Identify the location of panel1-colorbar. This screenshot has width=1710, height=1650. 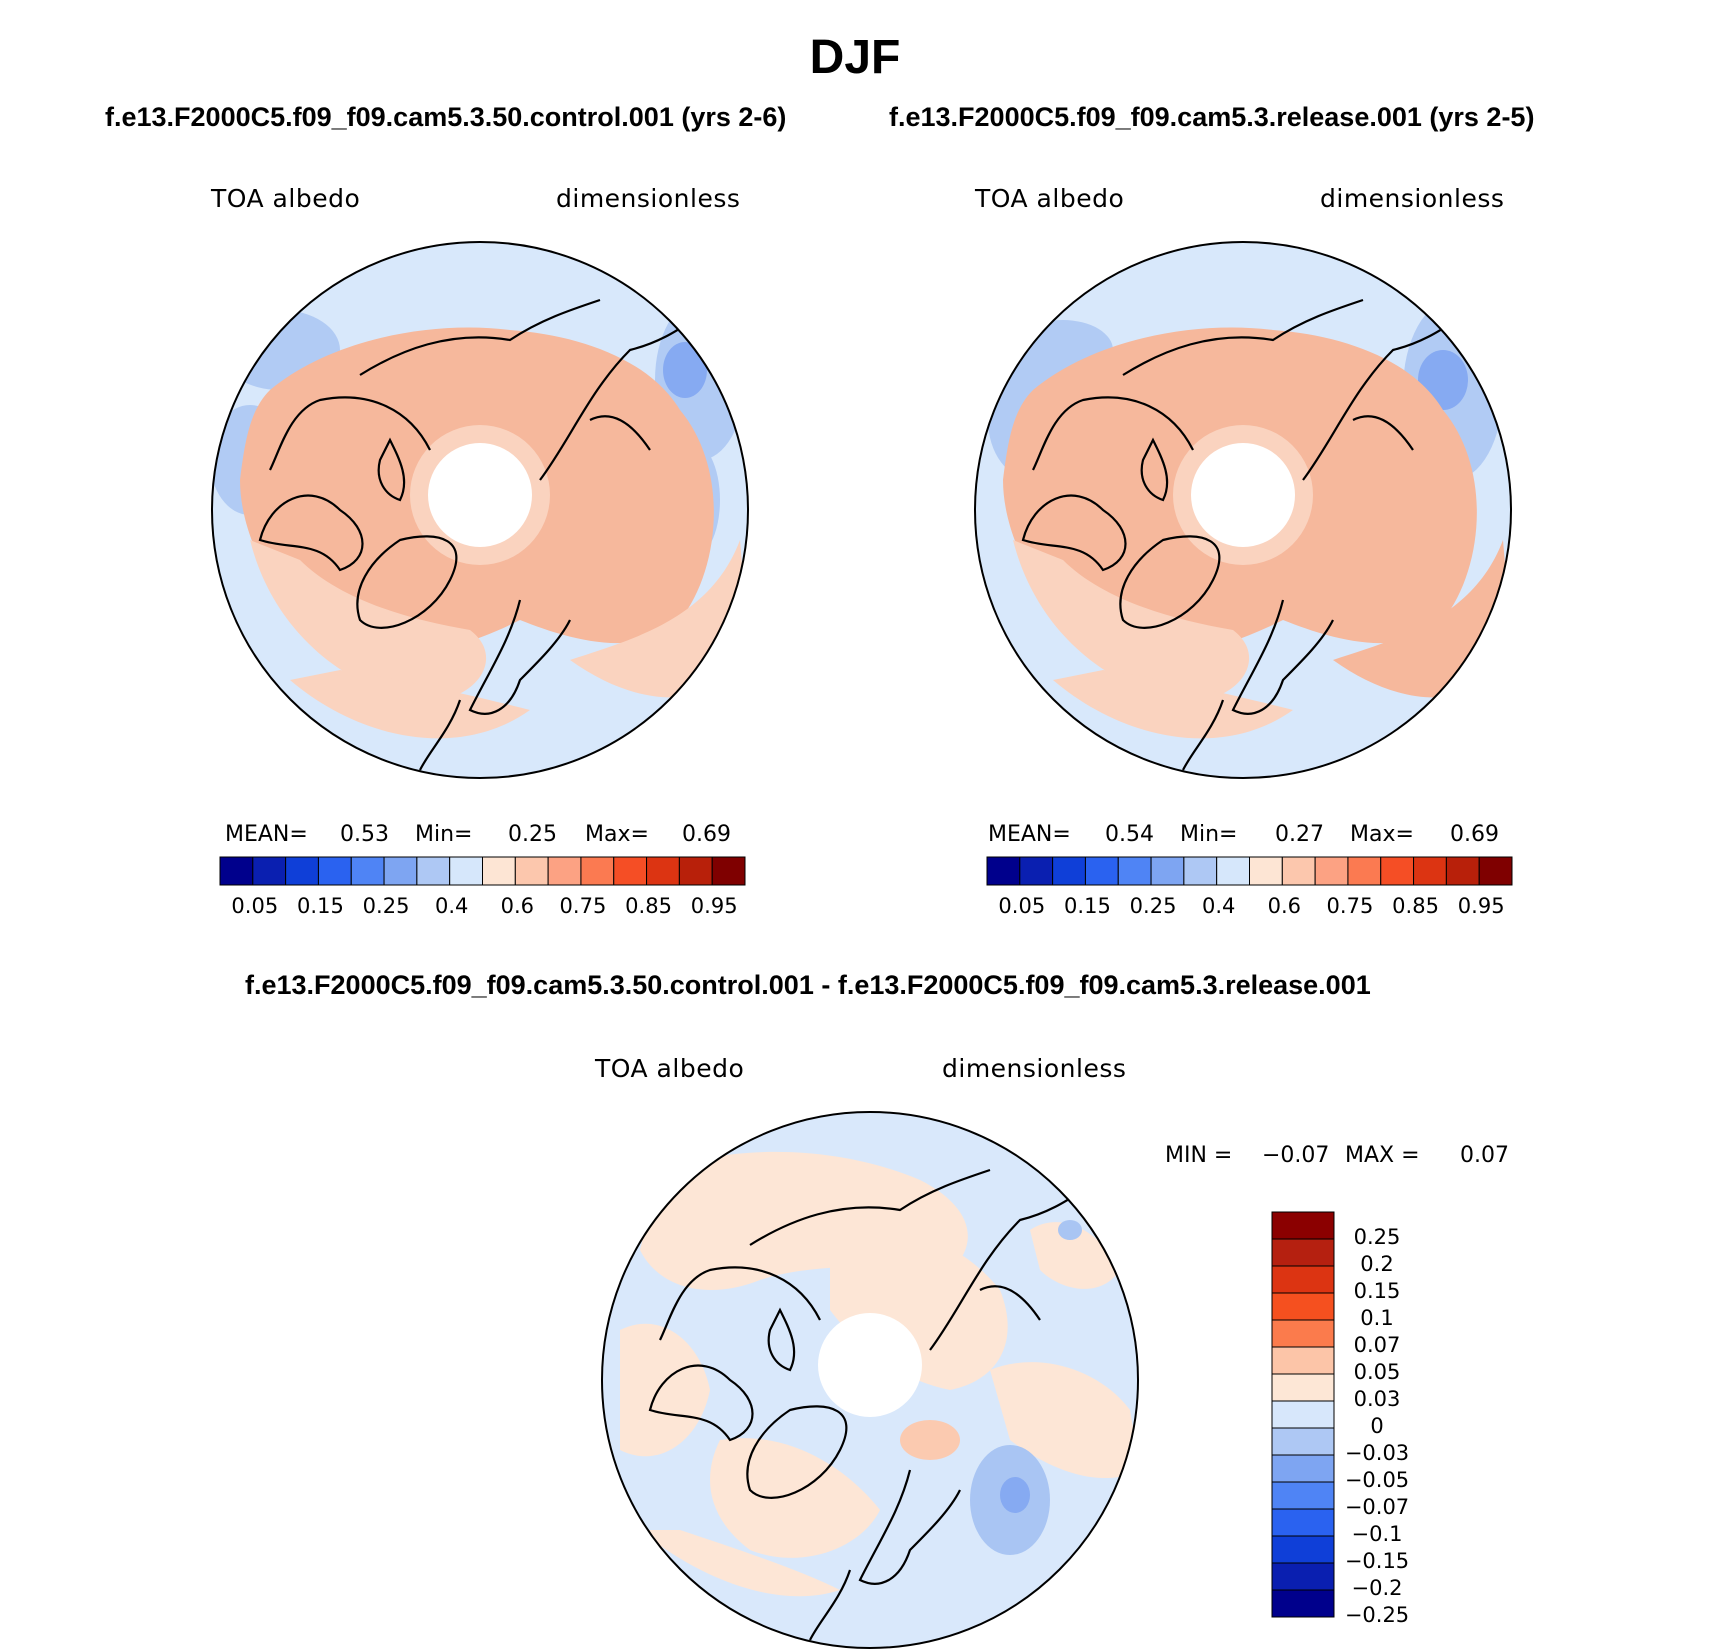
(482, 871).